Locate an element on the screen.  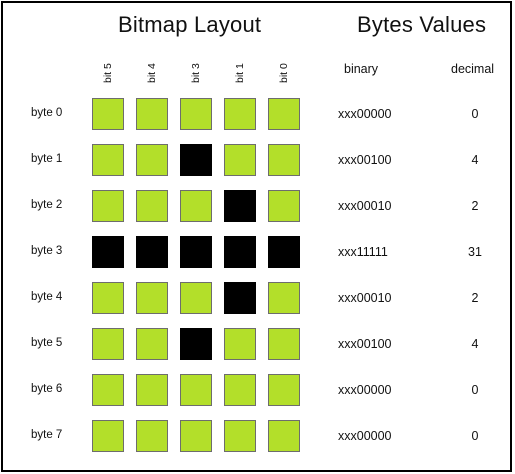
byte-row-label: byte 0 is located at coordinates (47, 113).